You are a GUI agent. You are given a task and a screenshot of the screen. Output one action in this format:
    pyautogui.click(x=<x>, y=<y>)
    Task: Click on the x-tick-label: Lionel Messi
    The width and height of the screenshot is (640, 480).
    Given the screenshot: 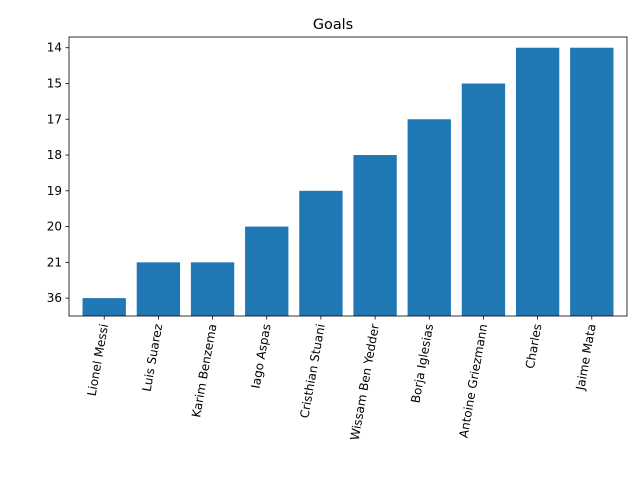 What is the action you would take?
    pyautogui.click(x=98, y=360)
    